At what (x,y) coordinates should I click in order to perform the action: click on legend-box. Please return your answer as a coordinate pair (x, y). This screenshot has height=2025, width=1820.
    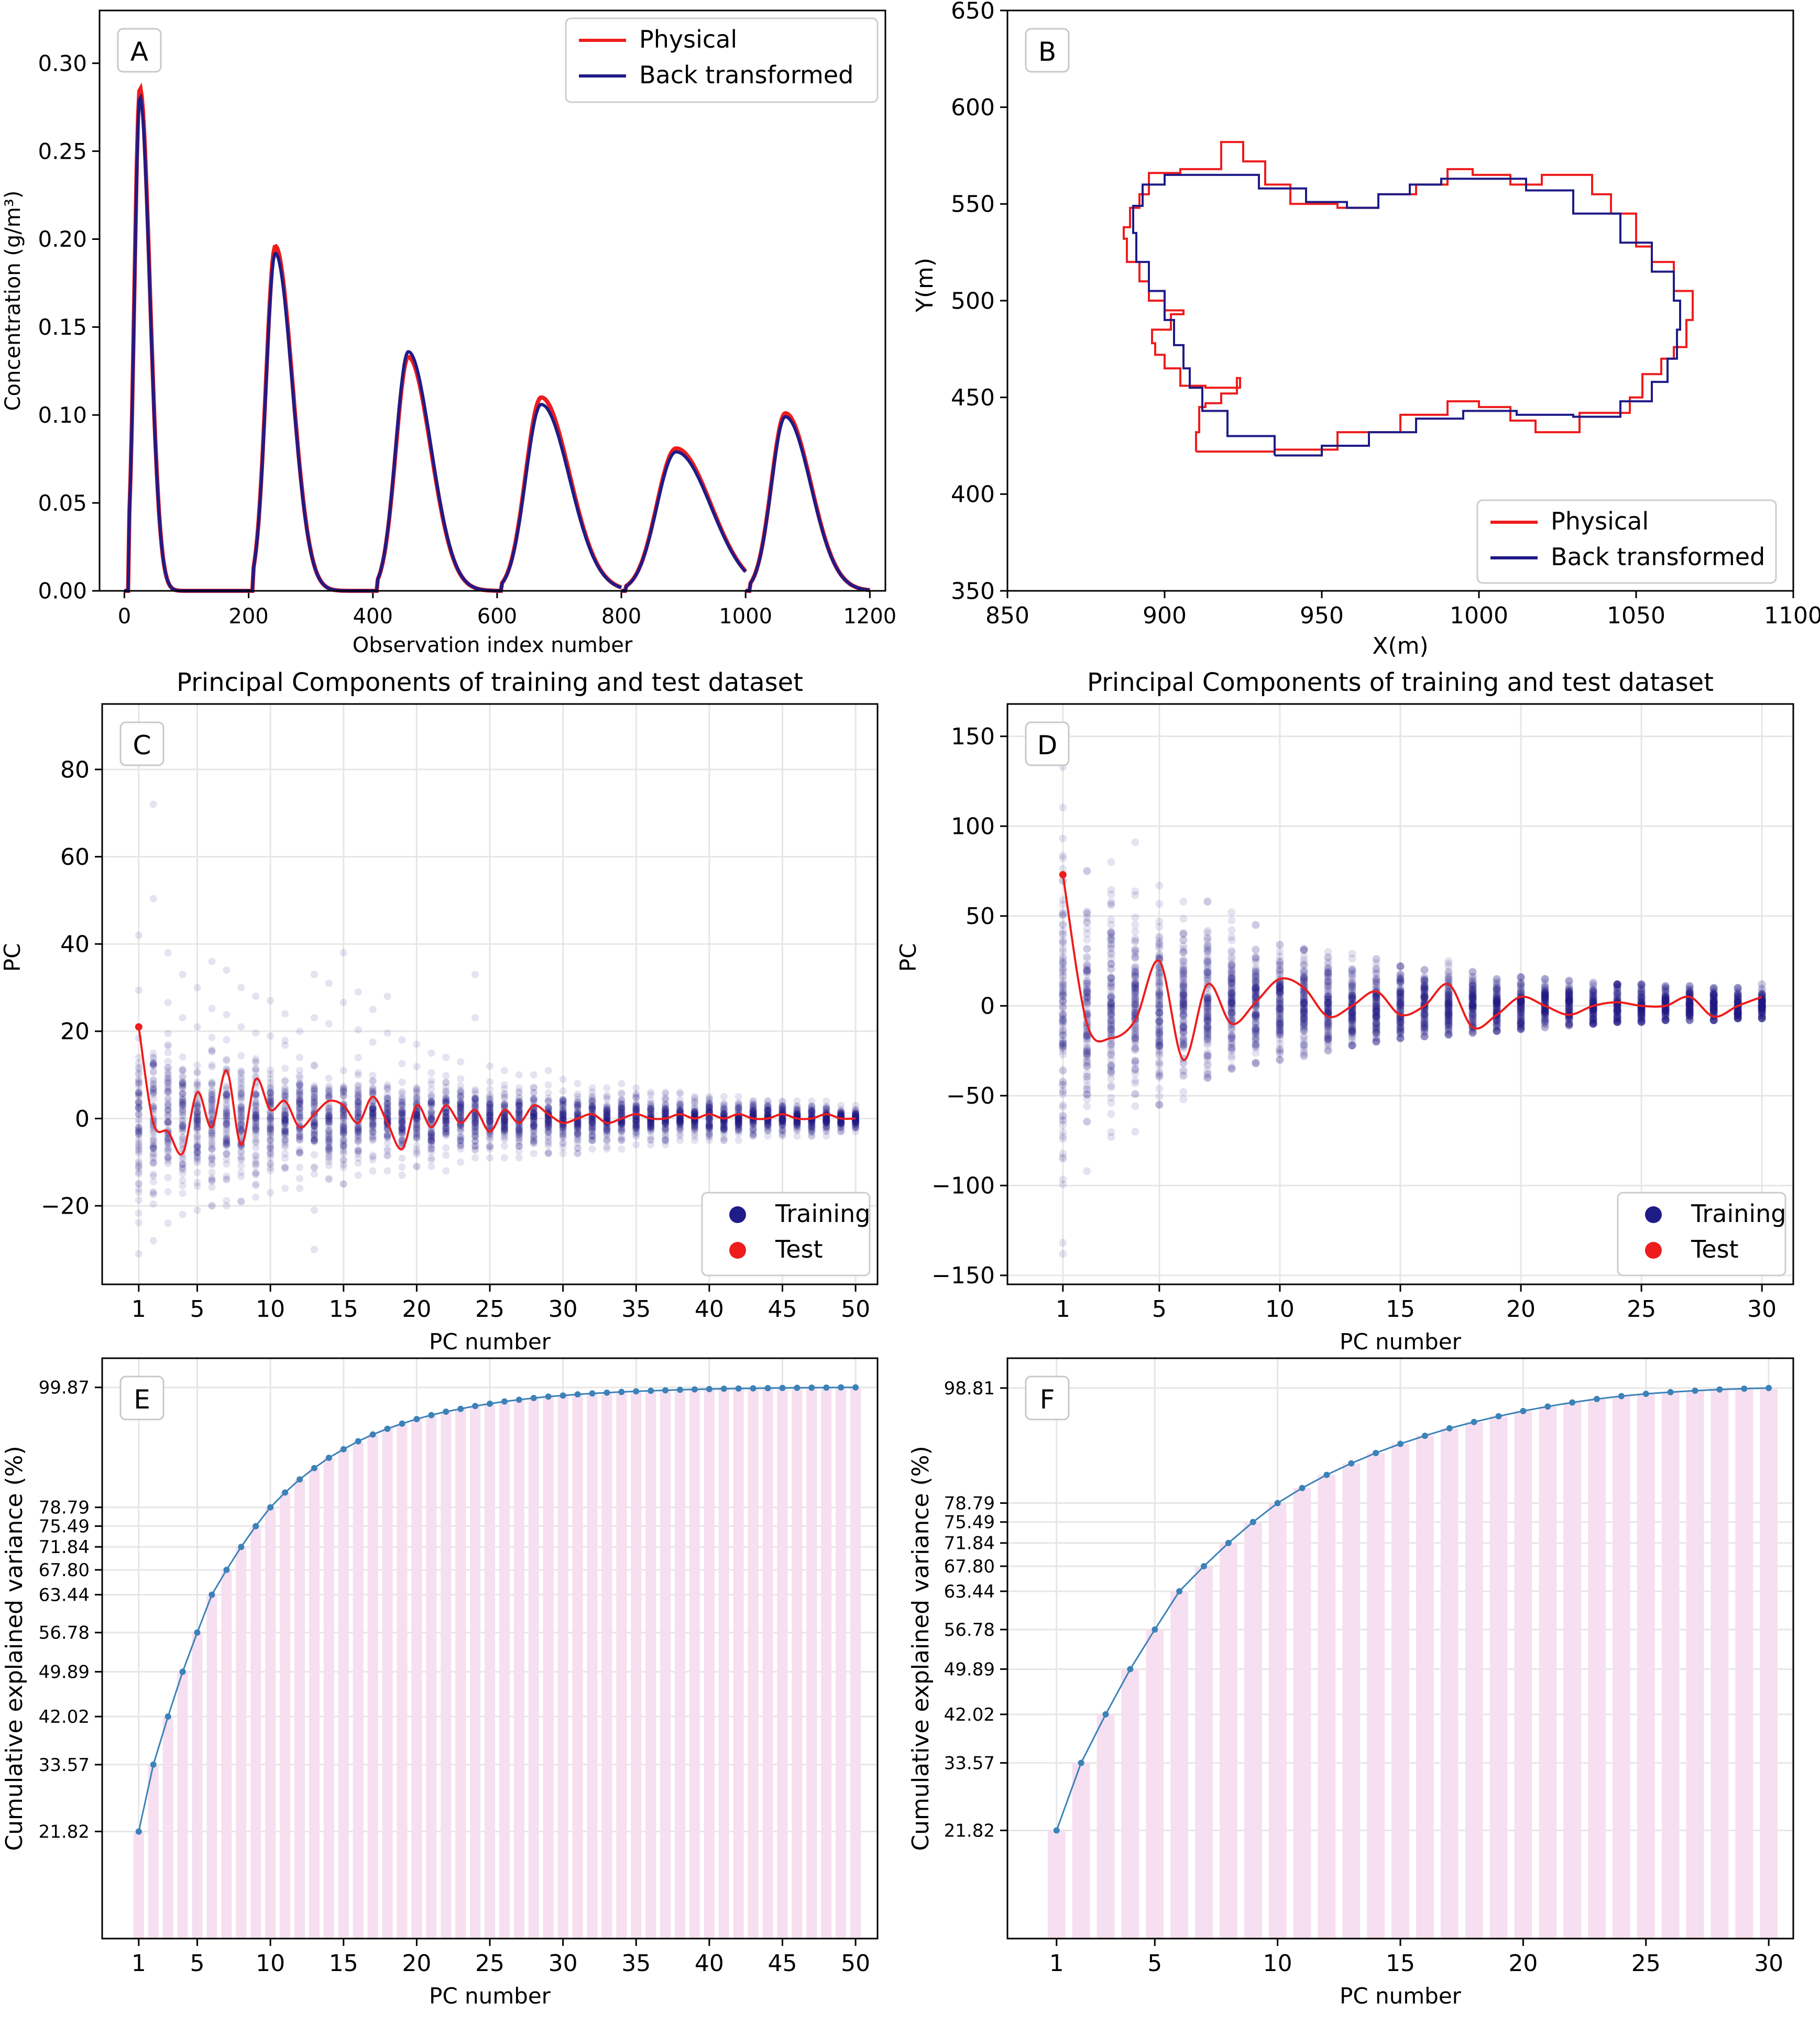
    Looking at the image, I should click on (1626, 541).